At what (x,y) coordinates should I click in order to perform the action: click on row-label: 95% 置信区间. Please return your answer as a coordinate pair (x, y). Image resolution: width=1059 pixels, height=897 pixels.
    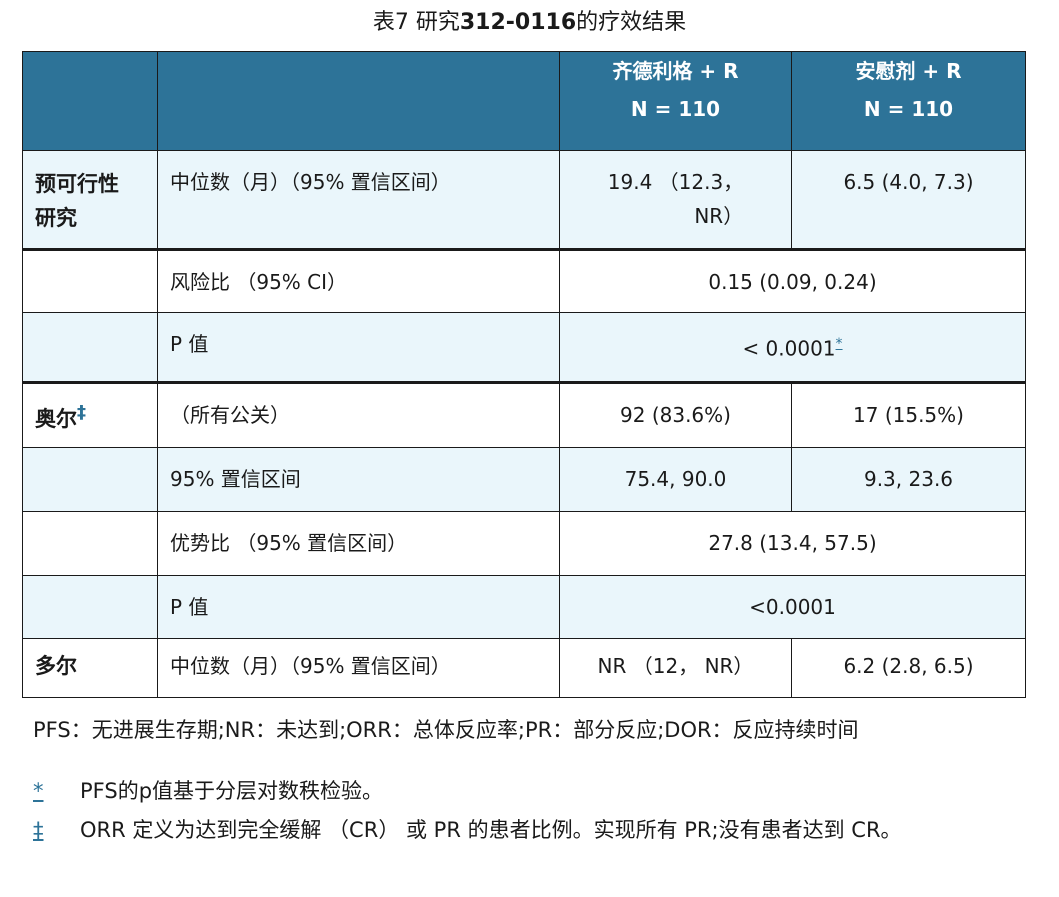
    Looking at the image, I should click on (358, 479).